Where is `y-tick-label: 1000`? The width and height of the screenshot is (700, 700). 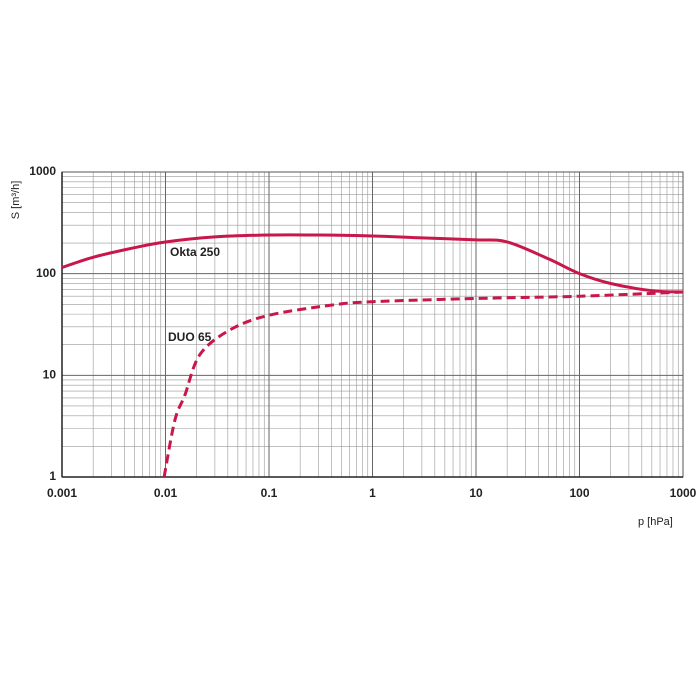
y-tick-label: 1000 is located at coordinates (42, 171).